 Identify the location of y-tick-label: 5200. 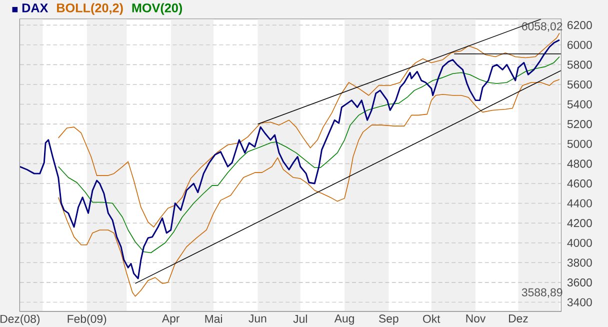
(579, 124).